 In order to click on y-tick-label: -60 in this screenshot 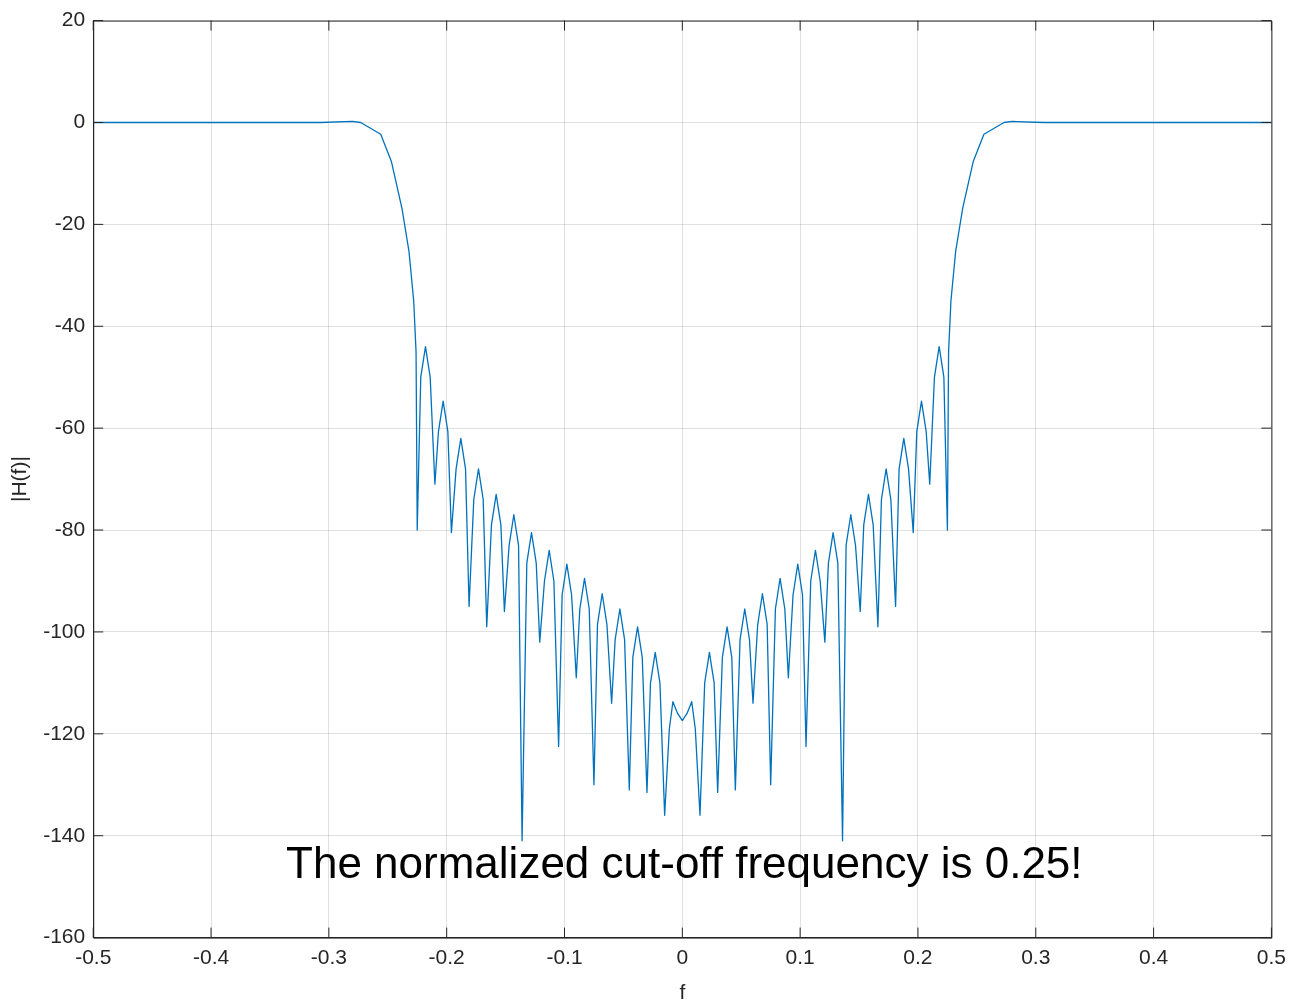, I will do `click(70, 426)`.